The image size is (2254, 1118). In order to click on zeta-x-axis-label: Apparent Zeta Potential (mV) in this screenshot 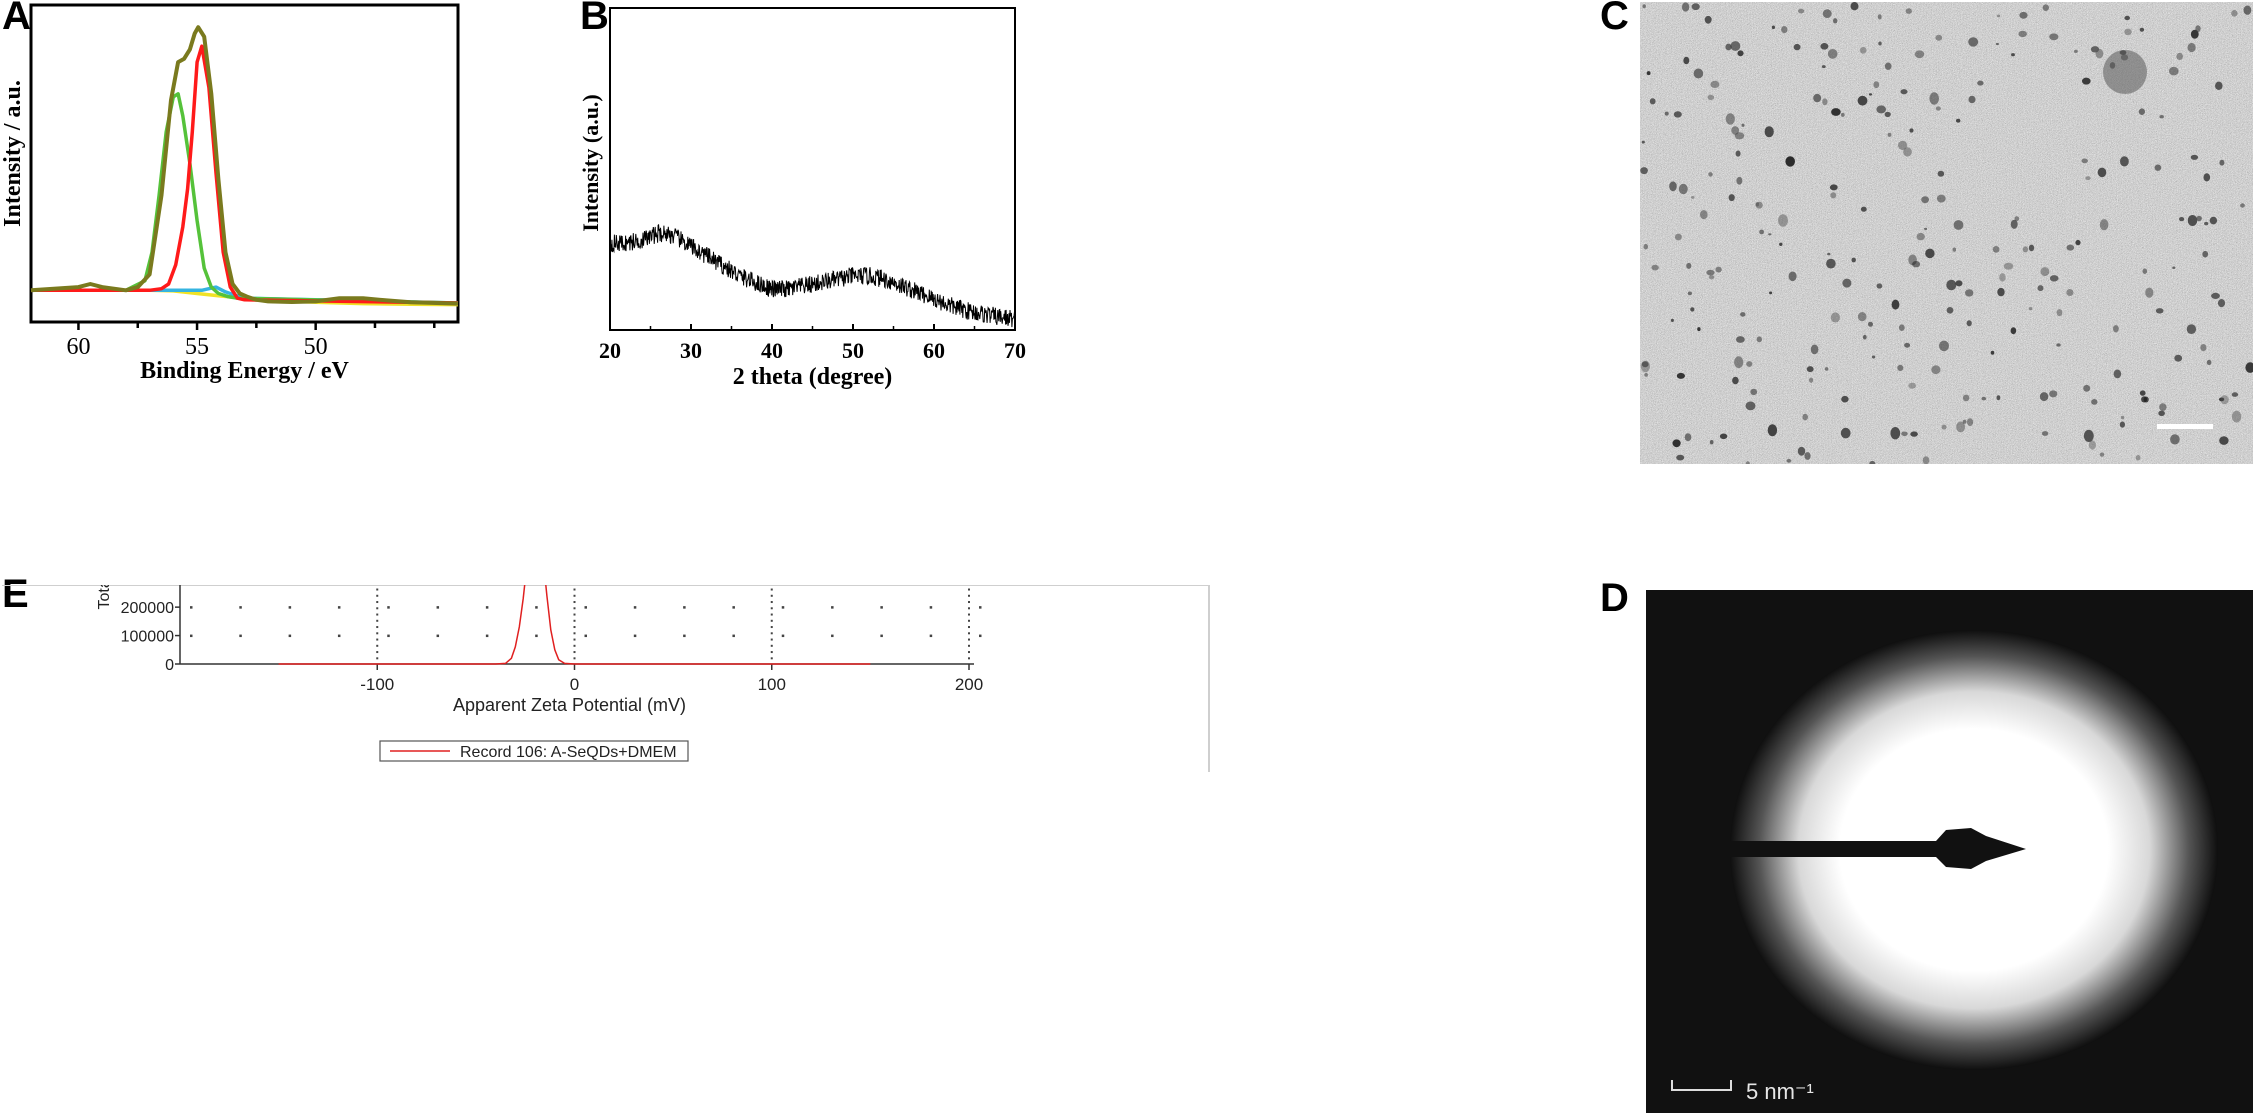, I will do `click(569, 705)`.